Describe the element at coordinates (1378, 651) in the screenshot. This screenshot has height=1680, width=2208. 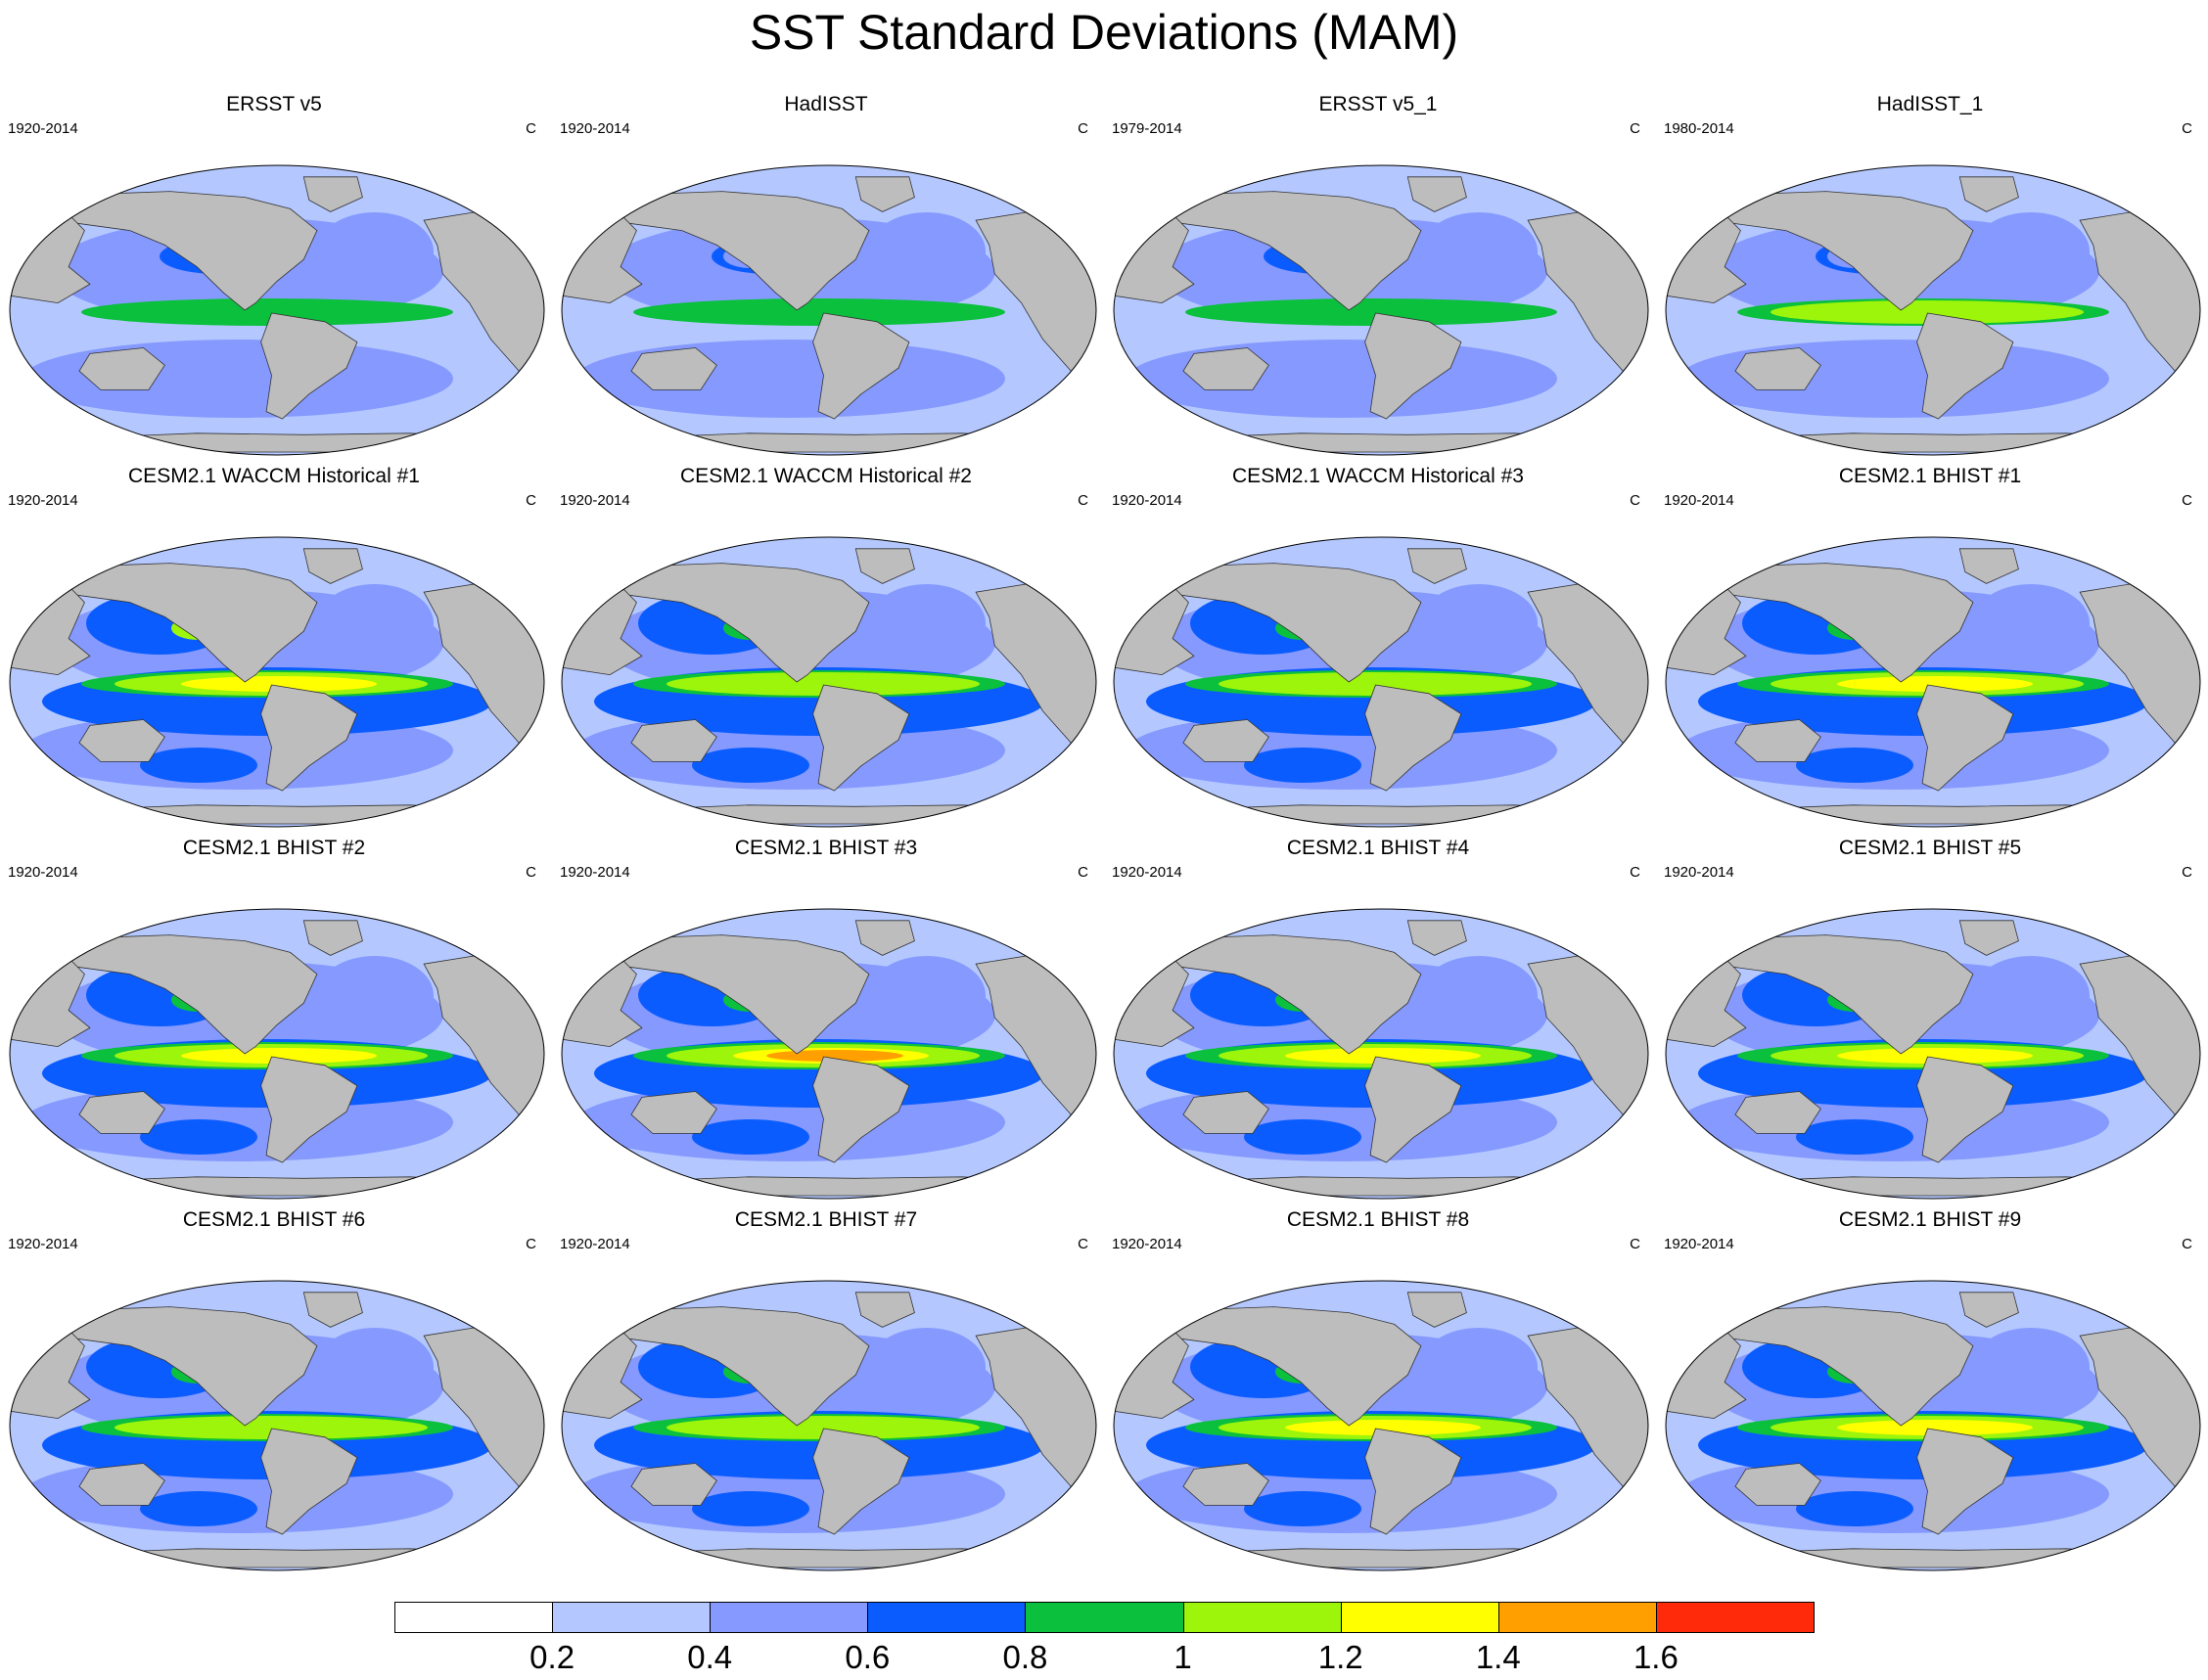
I see `map-panel: CESM2.1 WACCM Historical #3 1920-2014 C` at that location.